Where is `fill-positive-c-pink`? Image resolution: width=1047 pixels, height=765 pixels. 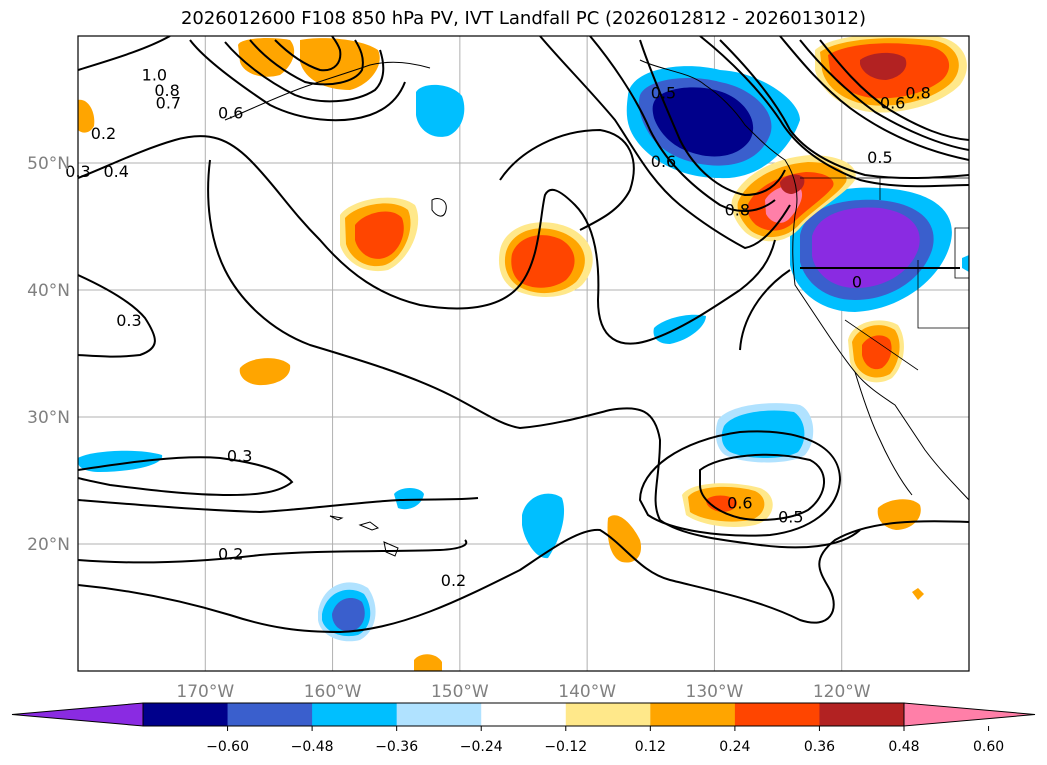
fill-positive-c-pink is located at coordinates (784, 204).